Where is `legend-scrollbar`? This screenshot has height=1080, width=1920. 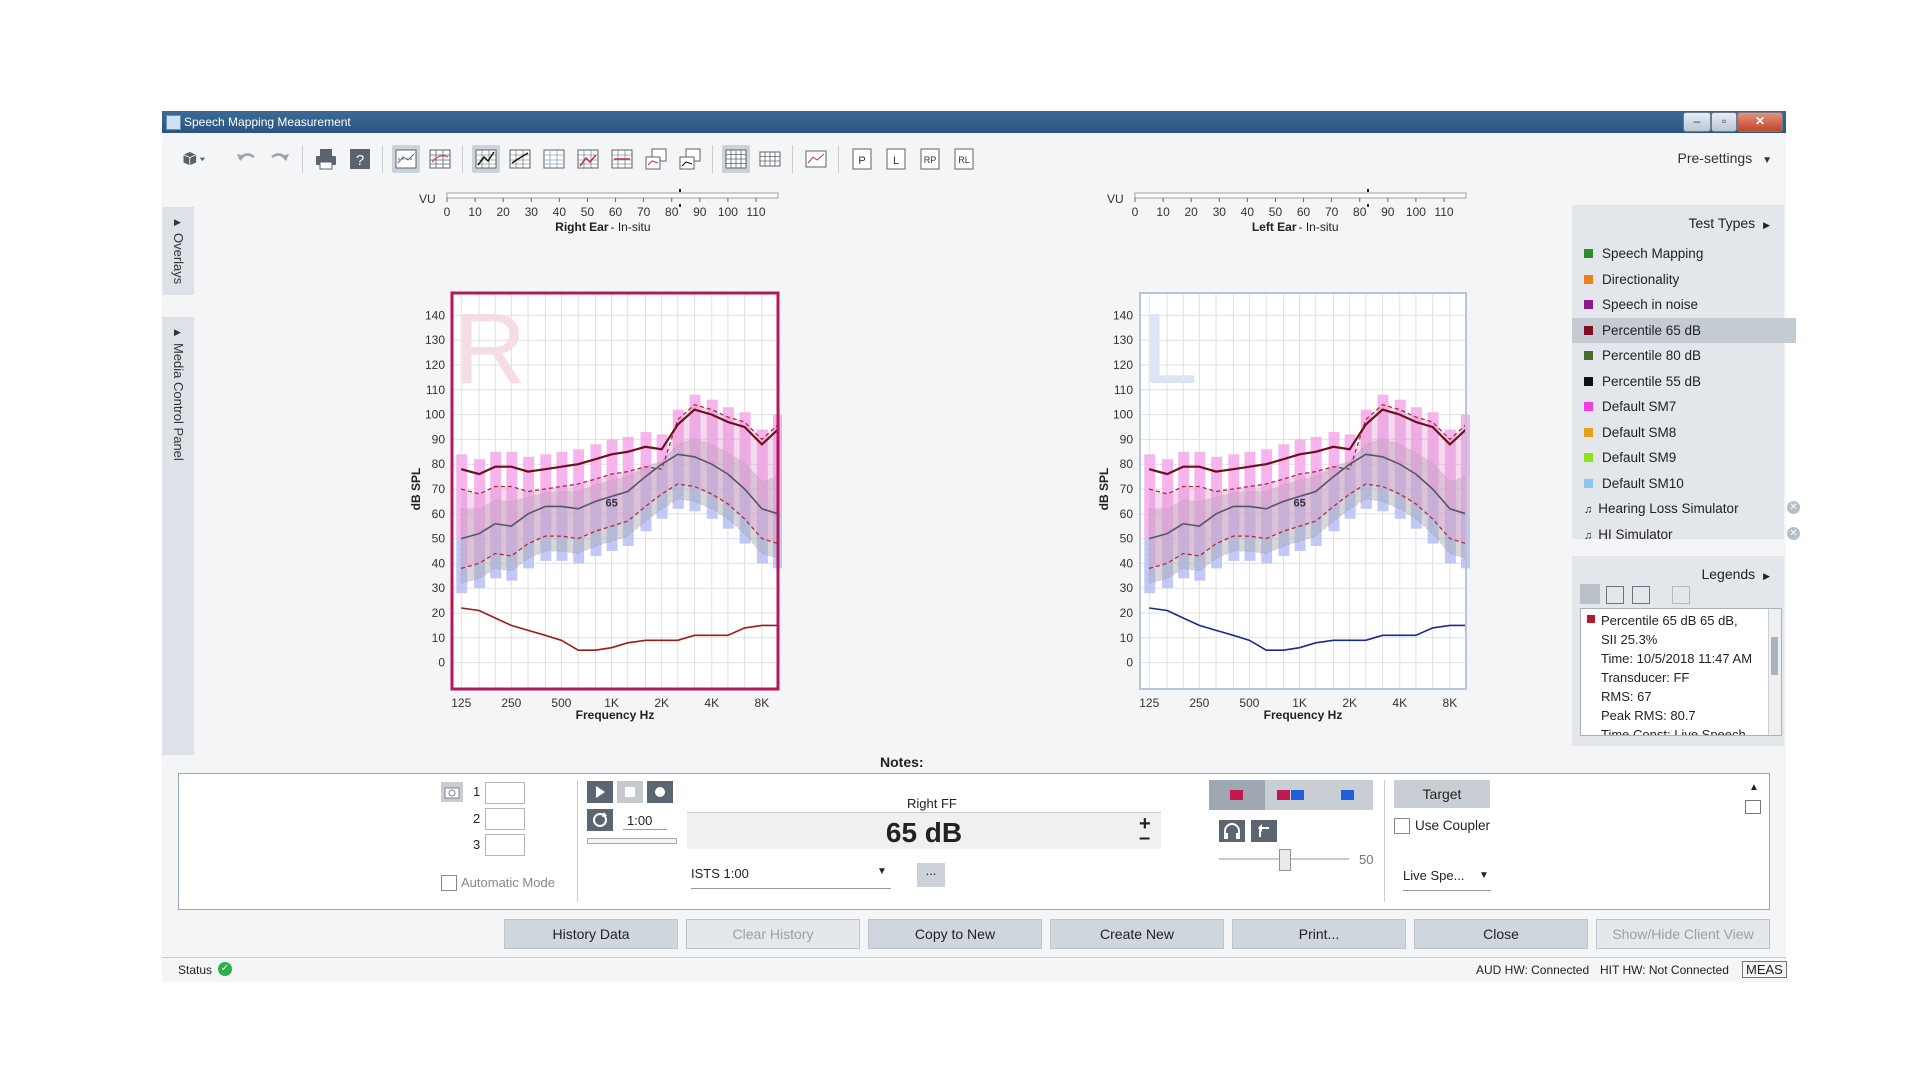 legend-scrollbar is located at coordinates (1774, 672).